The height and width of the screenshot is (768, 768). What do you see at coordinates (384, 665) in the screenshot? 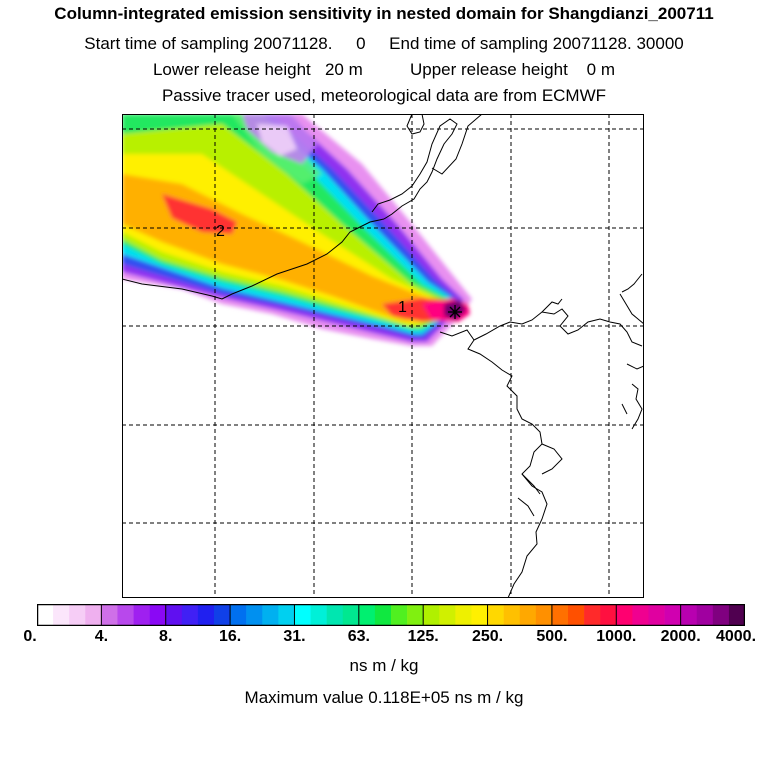
I see `colorbar-units: ns m / kg` at bounding box center [384, 665].